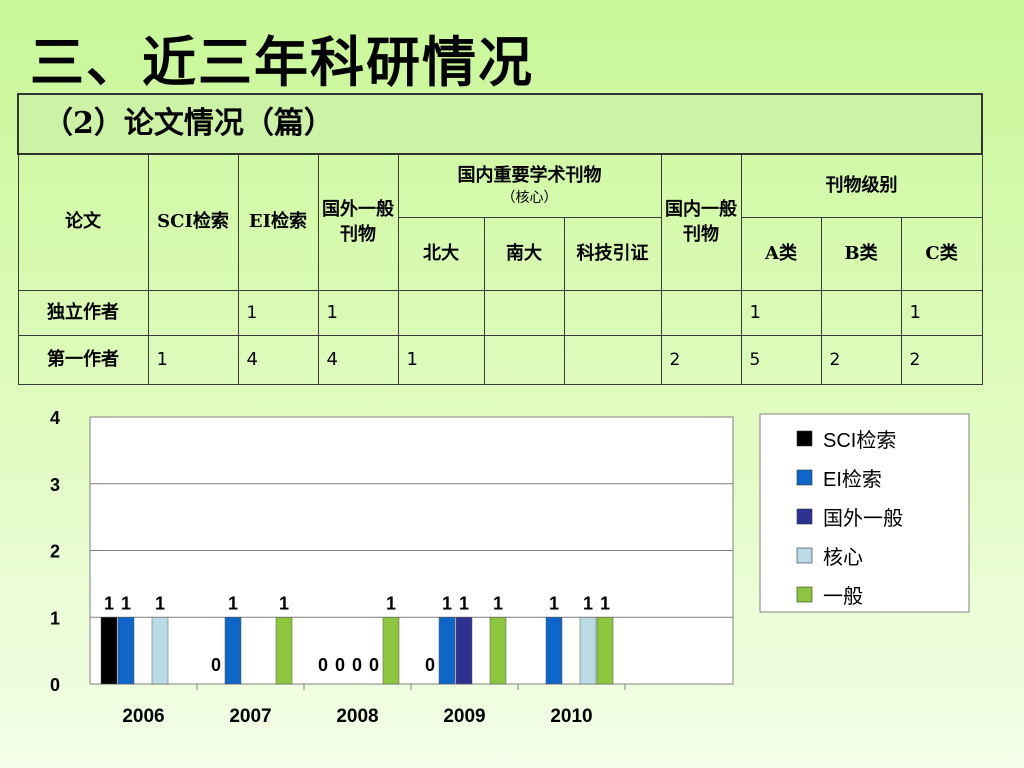 The height and width of the screenshot is (768, 1024). What do you see at coordinates (193, 360) in the screenshot?
I see `cell-sci: 1` at bounding box center [193, 360].